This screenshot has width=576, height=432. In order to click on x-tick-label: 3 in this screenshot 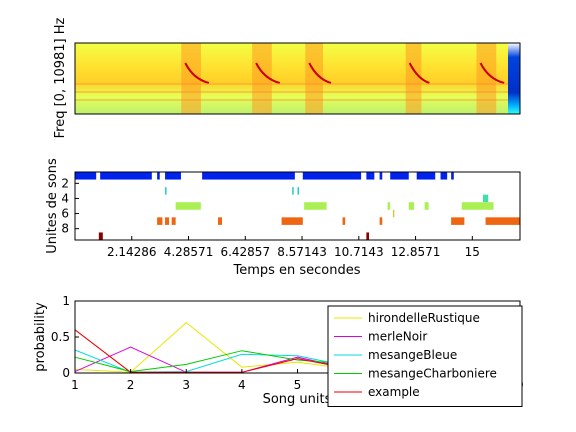, I will do `click(186, 385)`.